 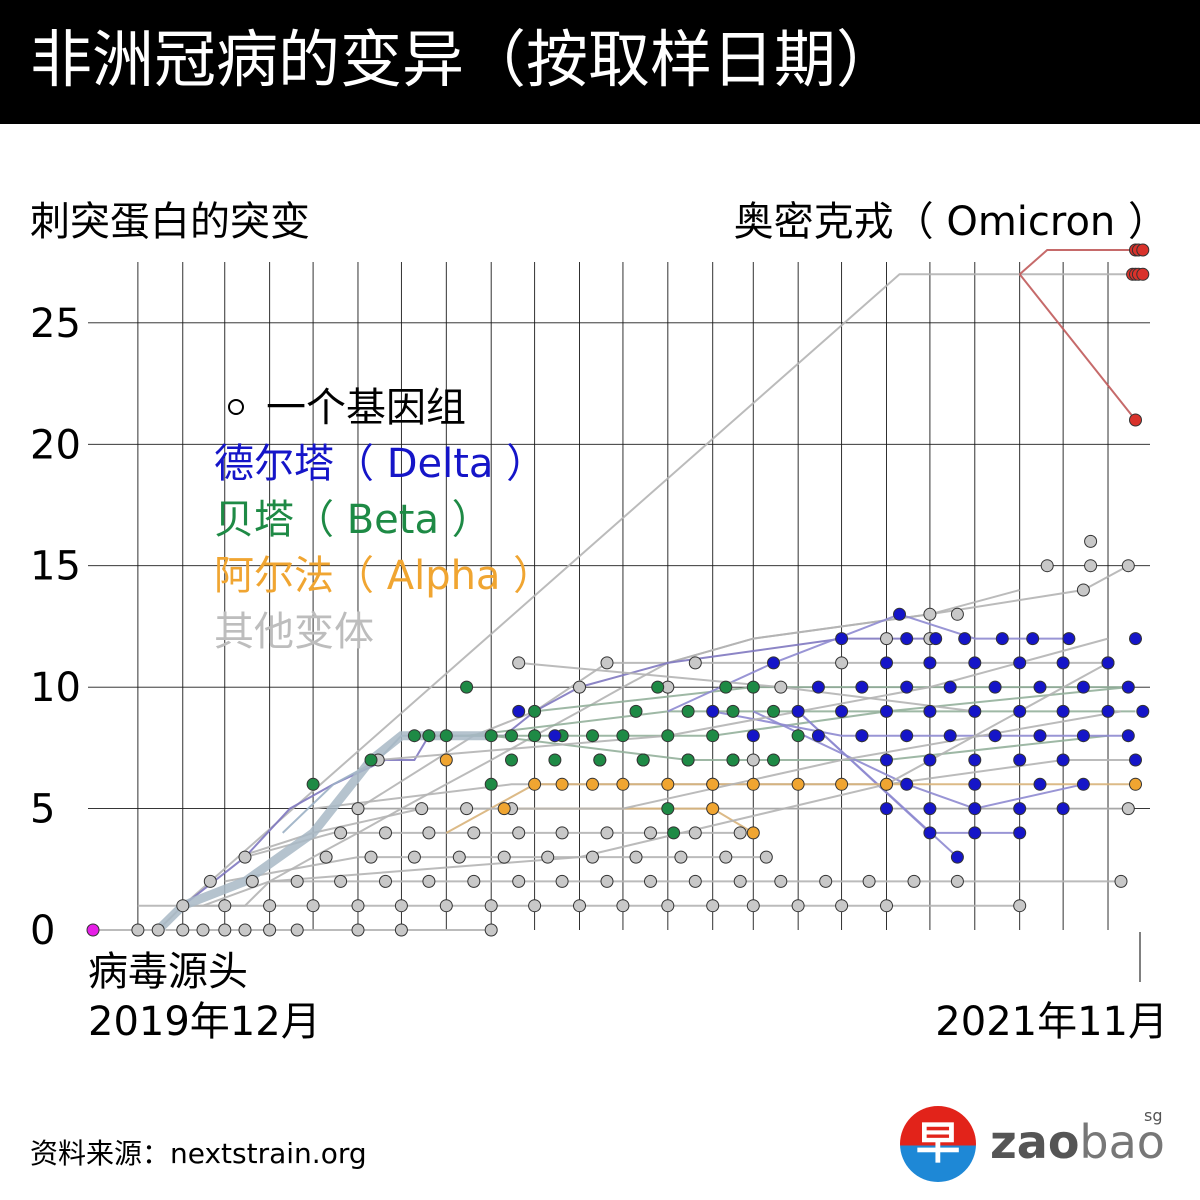 I want to click on y-tick-label: 0, so click(x=42, y=931).